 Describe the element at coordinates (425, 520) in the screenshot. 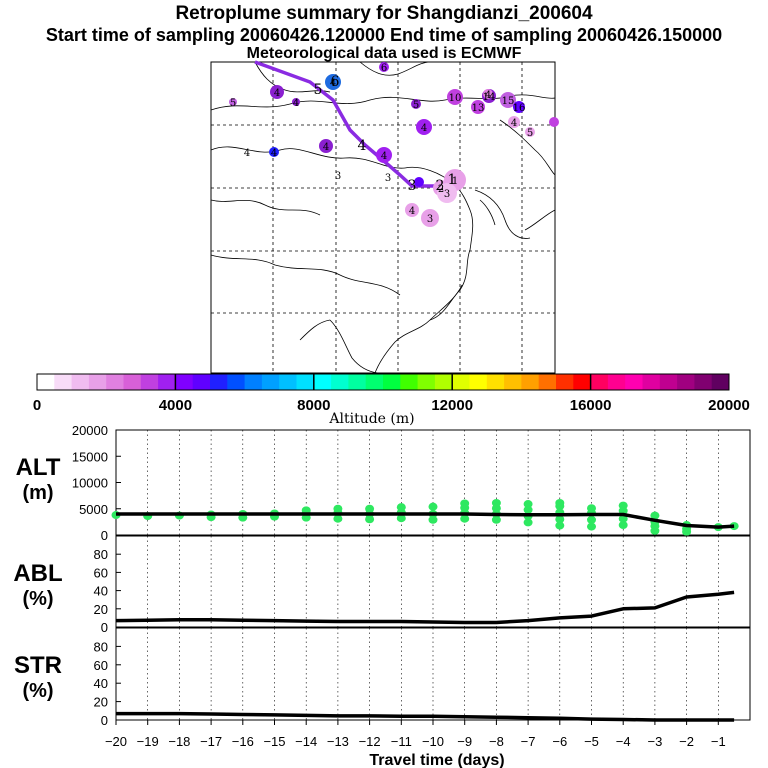

I see `alt-series-line` at that location.